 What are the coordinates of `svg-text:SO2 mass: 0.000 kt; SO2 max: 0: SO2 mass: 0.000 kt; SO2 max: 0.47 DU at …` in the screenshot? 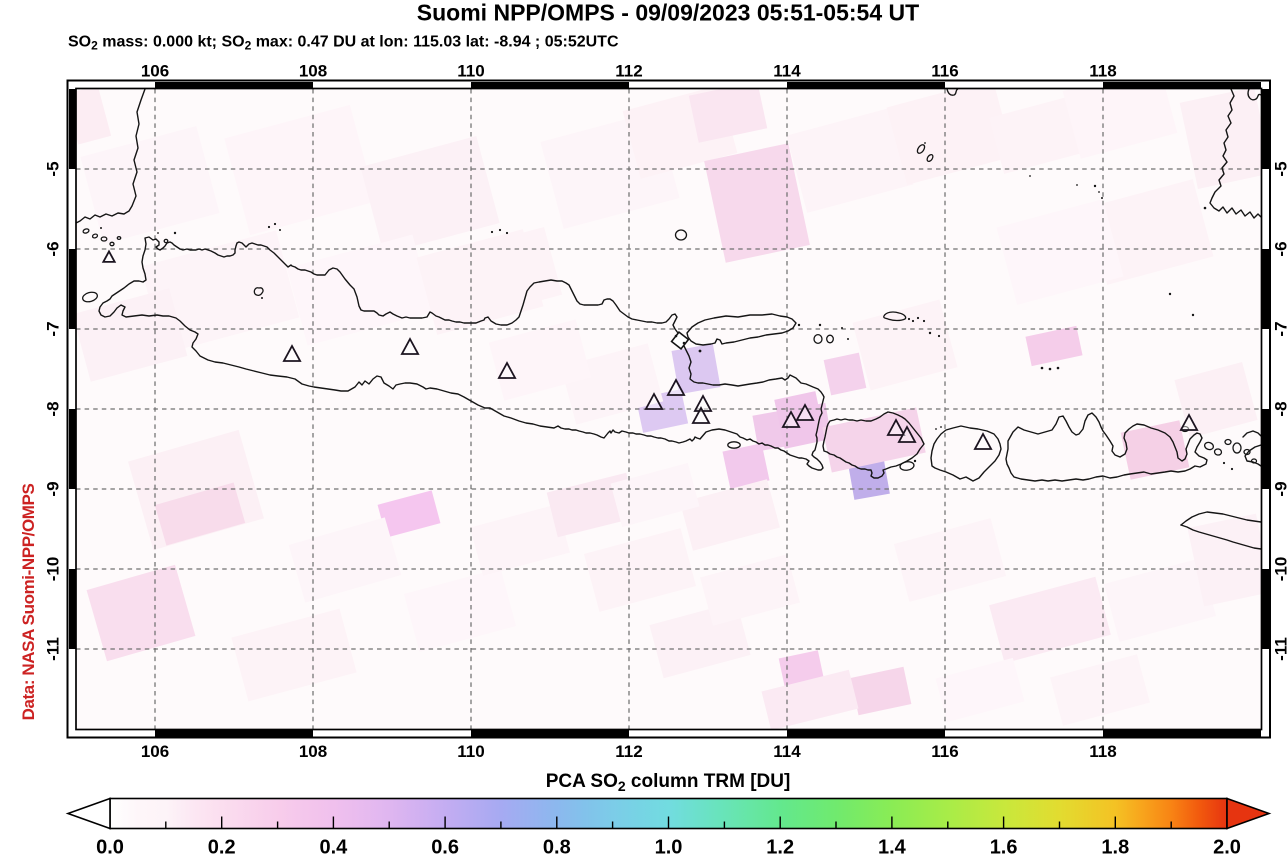 It's located at (343, 43).